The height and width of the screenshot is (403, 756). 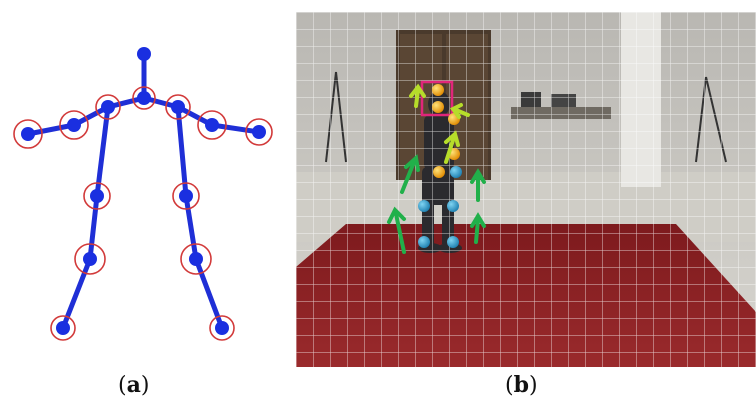 I want to click on bone-left-thigh, so click(x=93, y=227).